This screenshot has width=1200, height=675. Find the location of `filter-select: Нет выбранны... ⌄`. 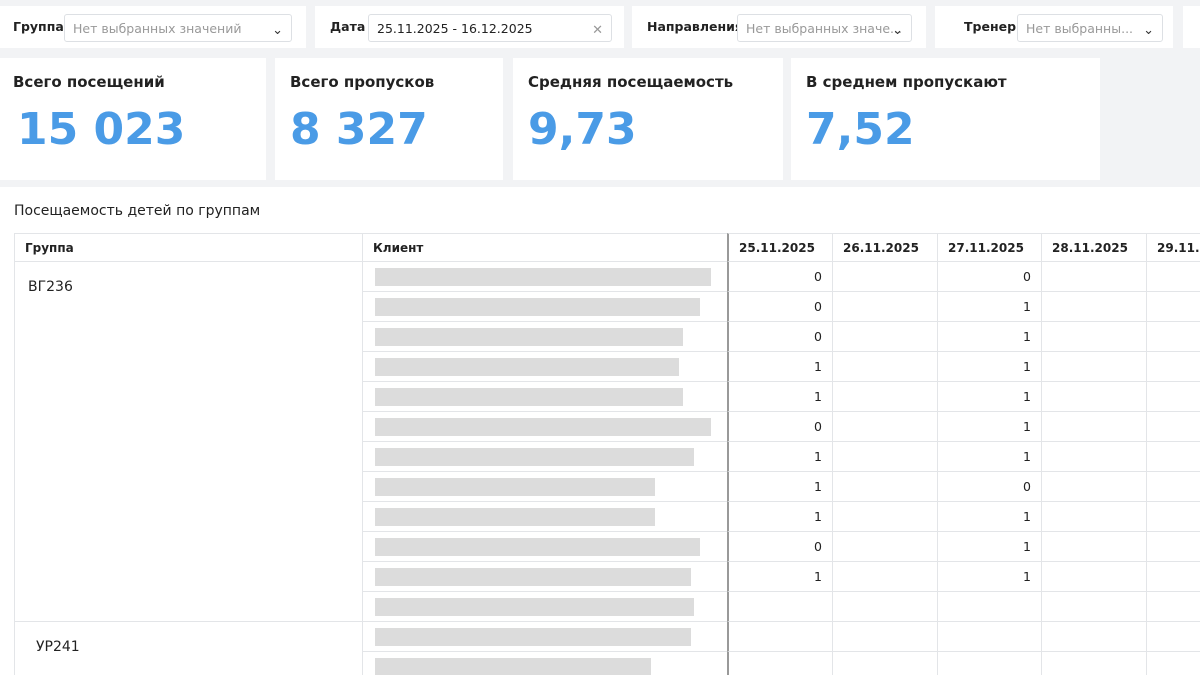

filter-select: Нет выбранны... ⌄ is located at coordinates (1090, 28).